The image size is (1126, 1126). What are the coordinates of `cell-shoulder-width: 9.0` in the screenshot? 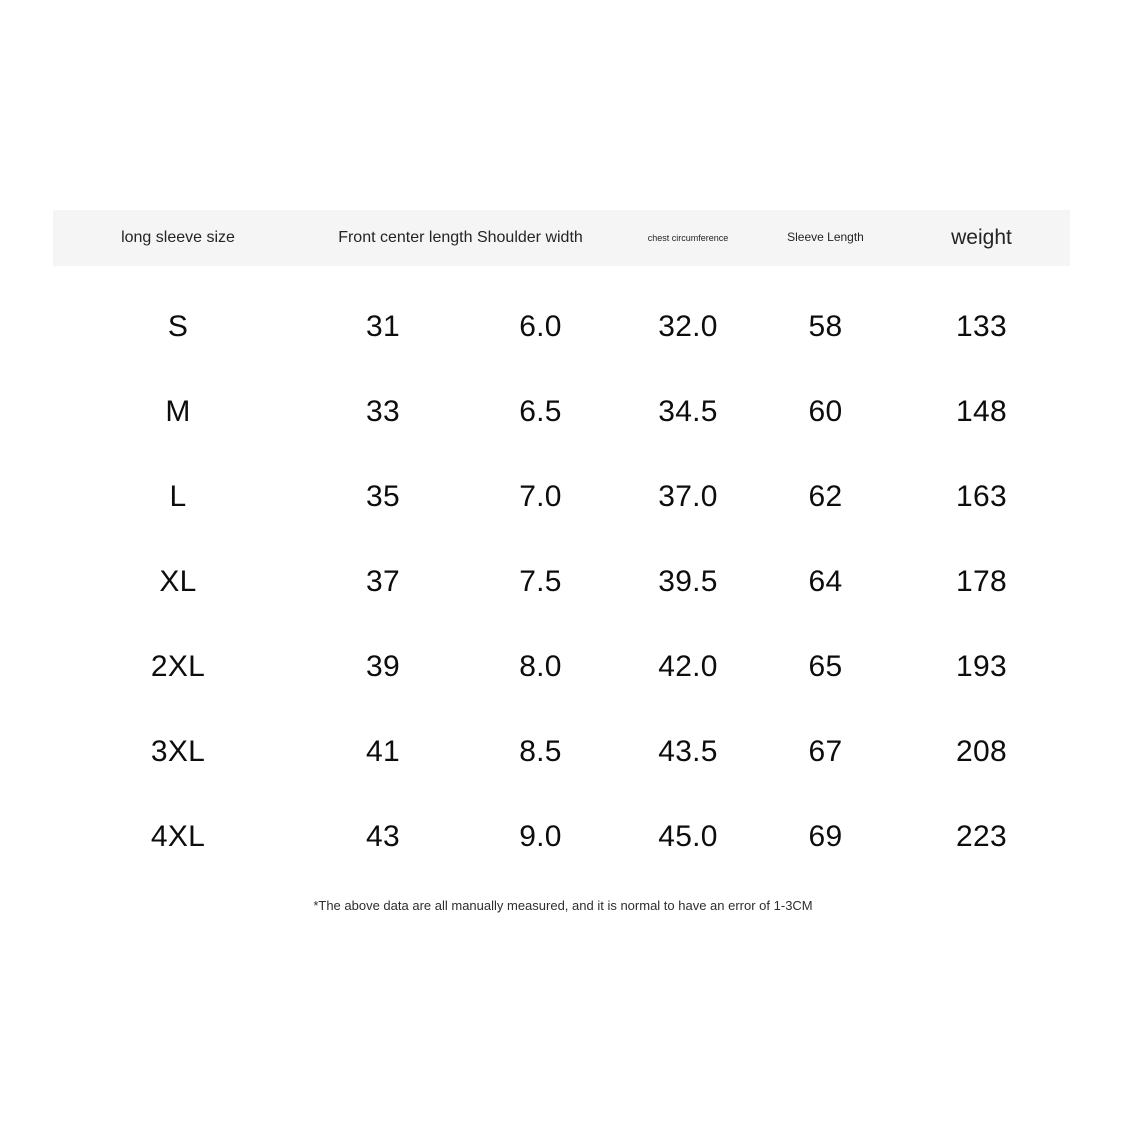 It's located at (540, 836).